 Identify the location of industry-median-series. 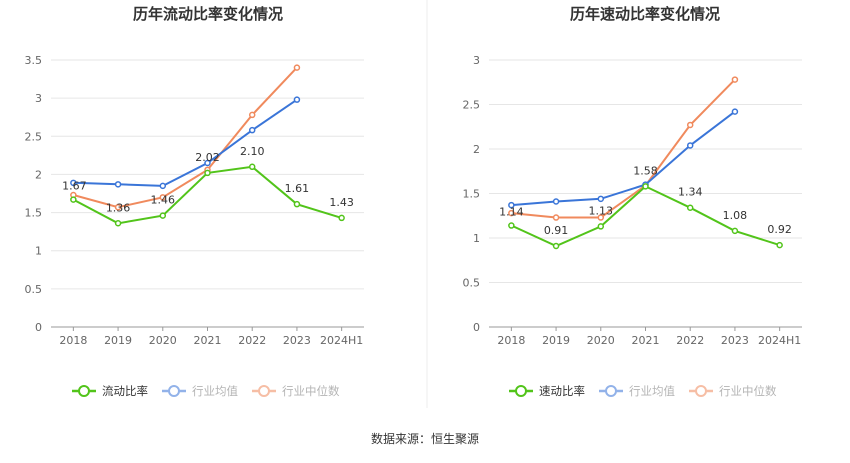
(185, 137).